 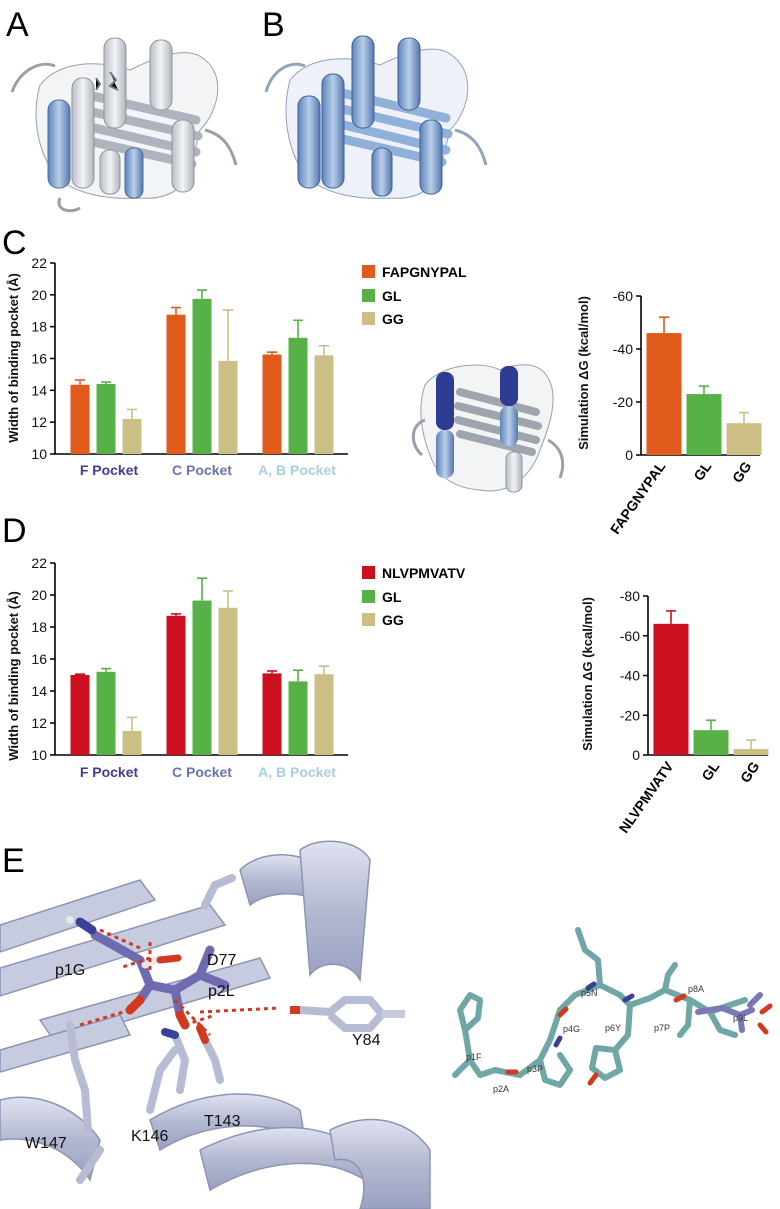 What do you see at coordinates (623, 402) in the screenshot?
I see `chart-c-dg-ytick-label: -20` at bounding box center [623, 402].